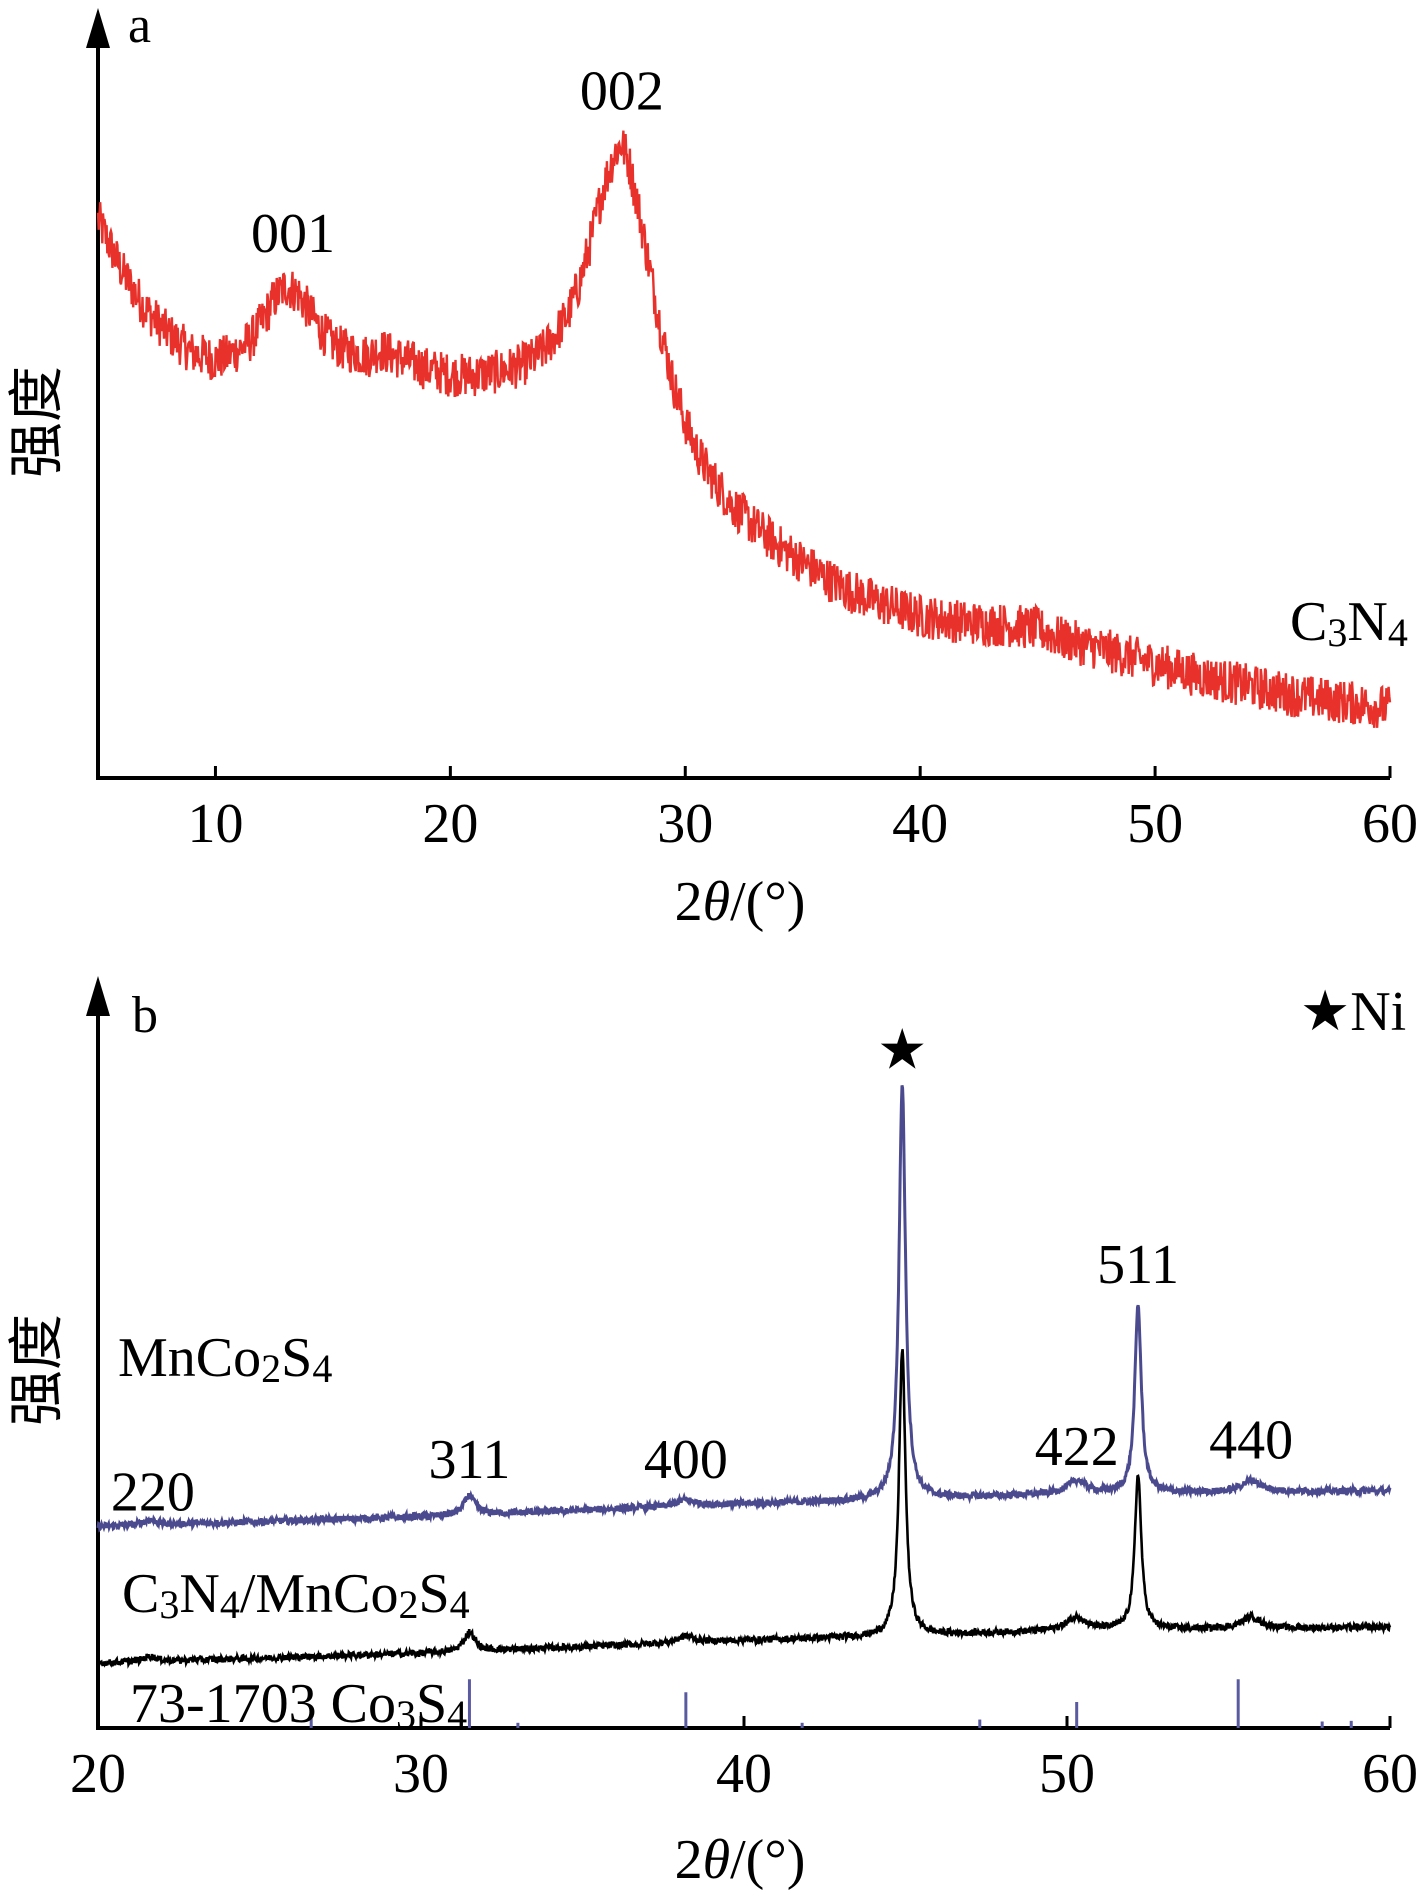  What do you see at coordinates (98, 996) in the screenshot?
I see `panel-b-y-axis-arrow` at bounding box center [98, 996].